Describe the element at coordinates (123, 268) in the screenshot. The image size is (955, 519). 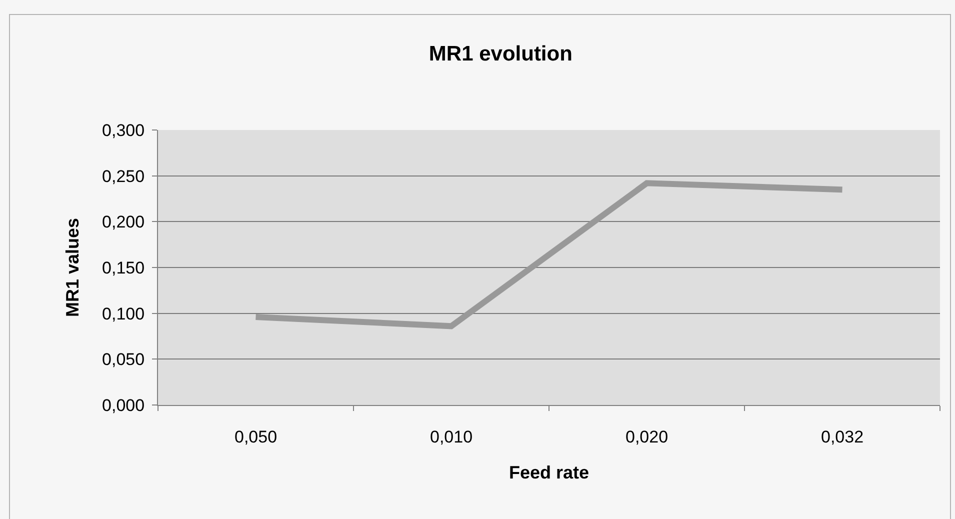
I see `y-tick-label: 0,150` at that location.